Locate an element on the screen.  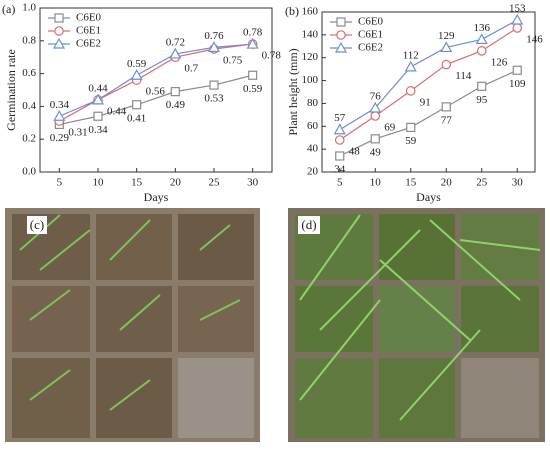
data-label: 69 is located at coordinates (390, 128).